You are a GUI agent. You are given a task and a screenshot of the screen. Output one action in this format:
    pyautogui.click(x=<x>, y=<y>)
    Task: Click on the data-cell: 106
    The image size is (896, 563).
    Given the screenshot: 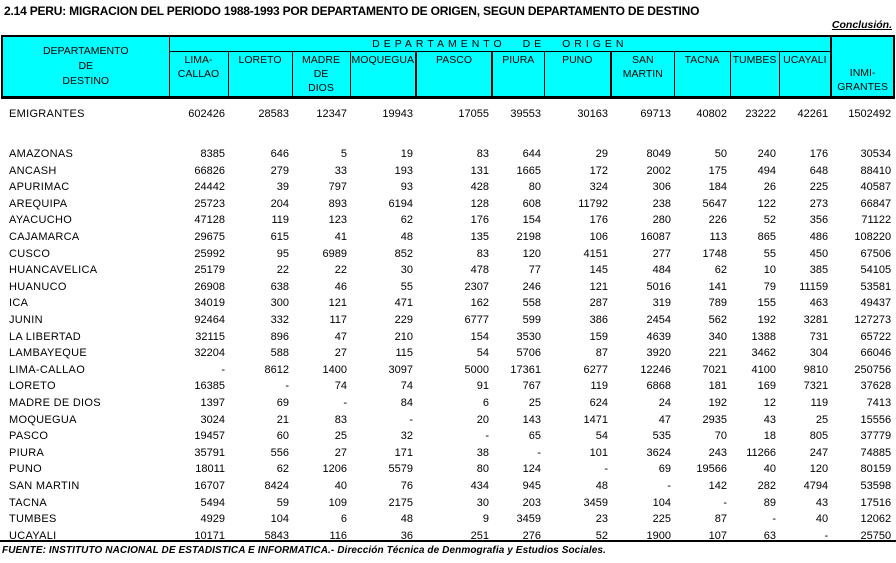 What is the action you would take?
    pyautogui.click(x=598, y=237)
    